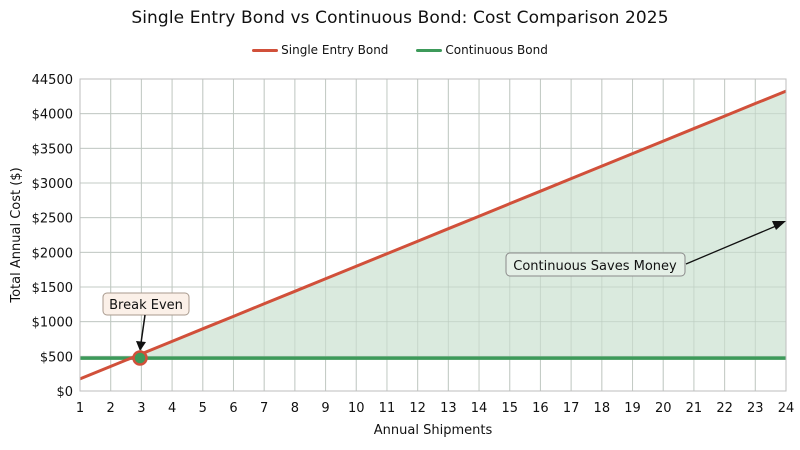 This screenshot has height=450, width=800. I want to click on break-even-annotation: Break Even, so click(146, 321).